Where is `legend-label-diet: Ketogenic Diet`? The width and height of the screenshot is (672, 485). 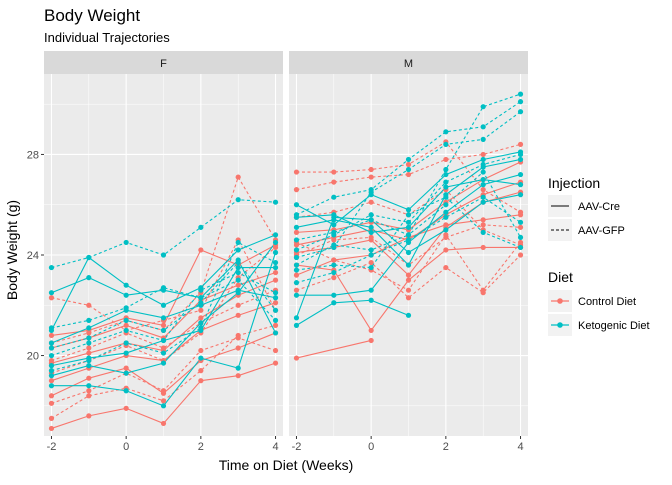 legend-label-diet: Ketogenic Diet is located at coordinates (614, 326).